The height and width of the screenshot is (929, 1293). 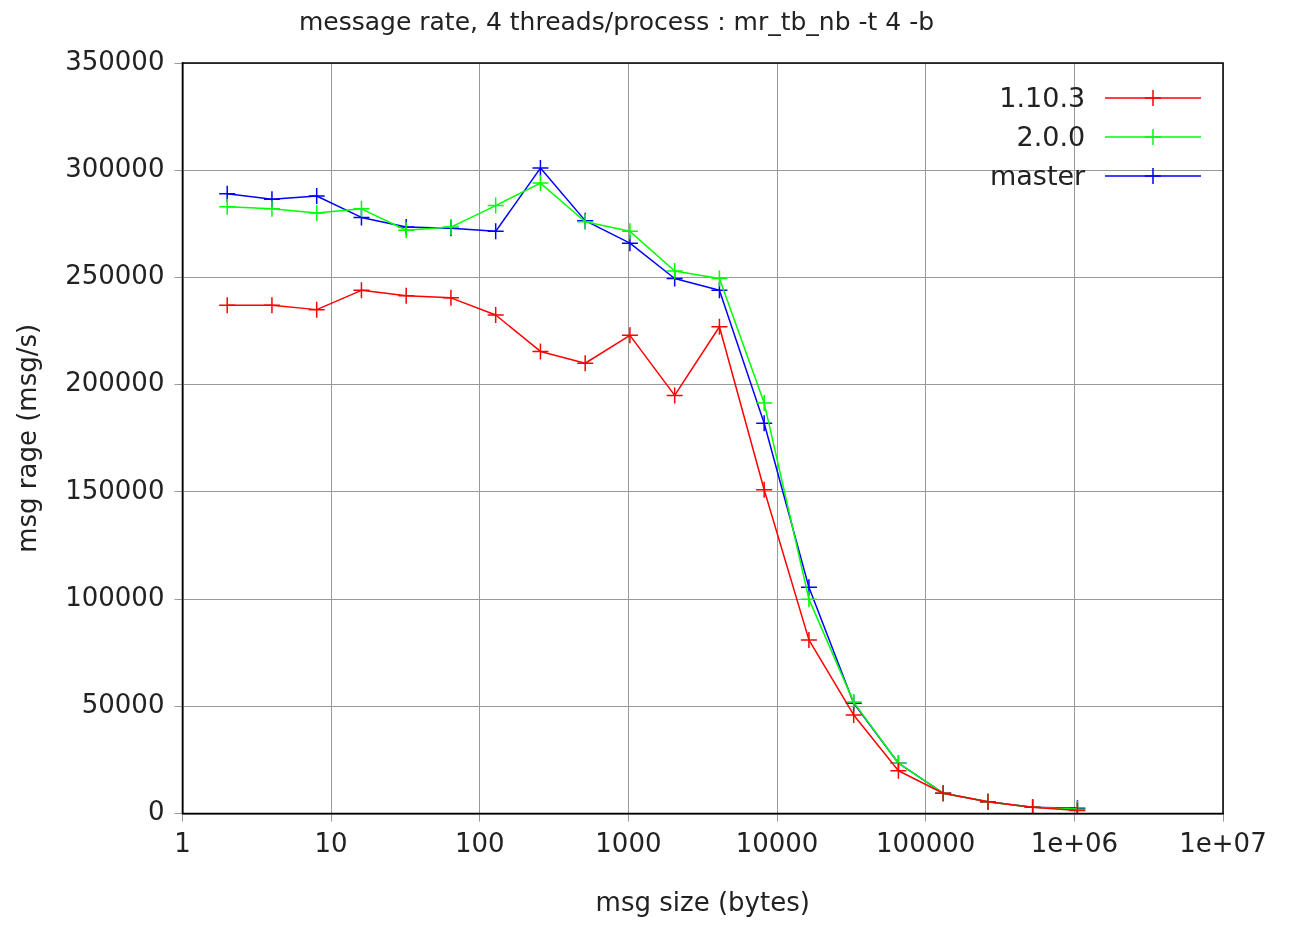 What do you see at coordinates (777, 842) in the screenshot?
I see `x-tick-label: 10000` at bounding box center [777, 842].